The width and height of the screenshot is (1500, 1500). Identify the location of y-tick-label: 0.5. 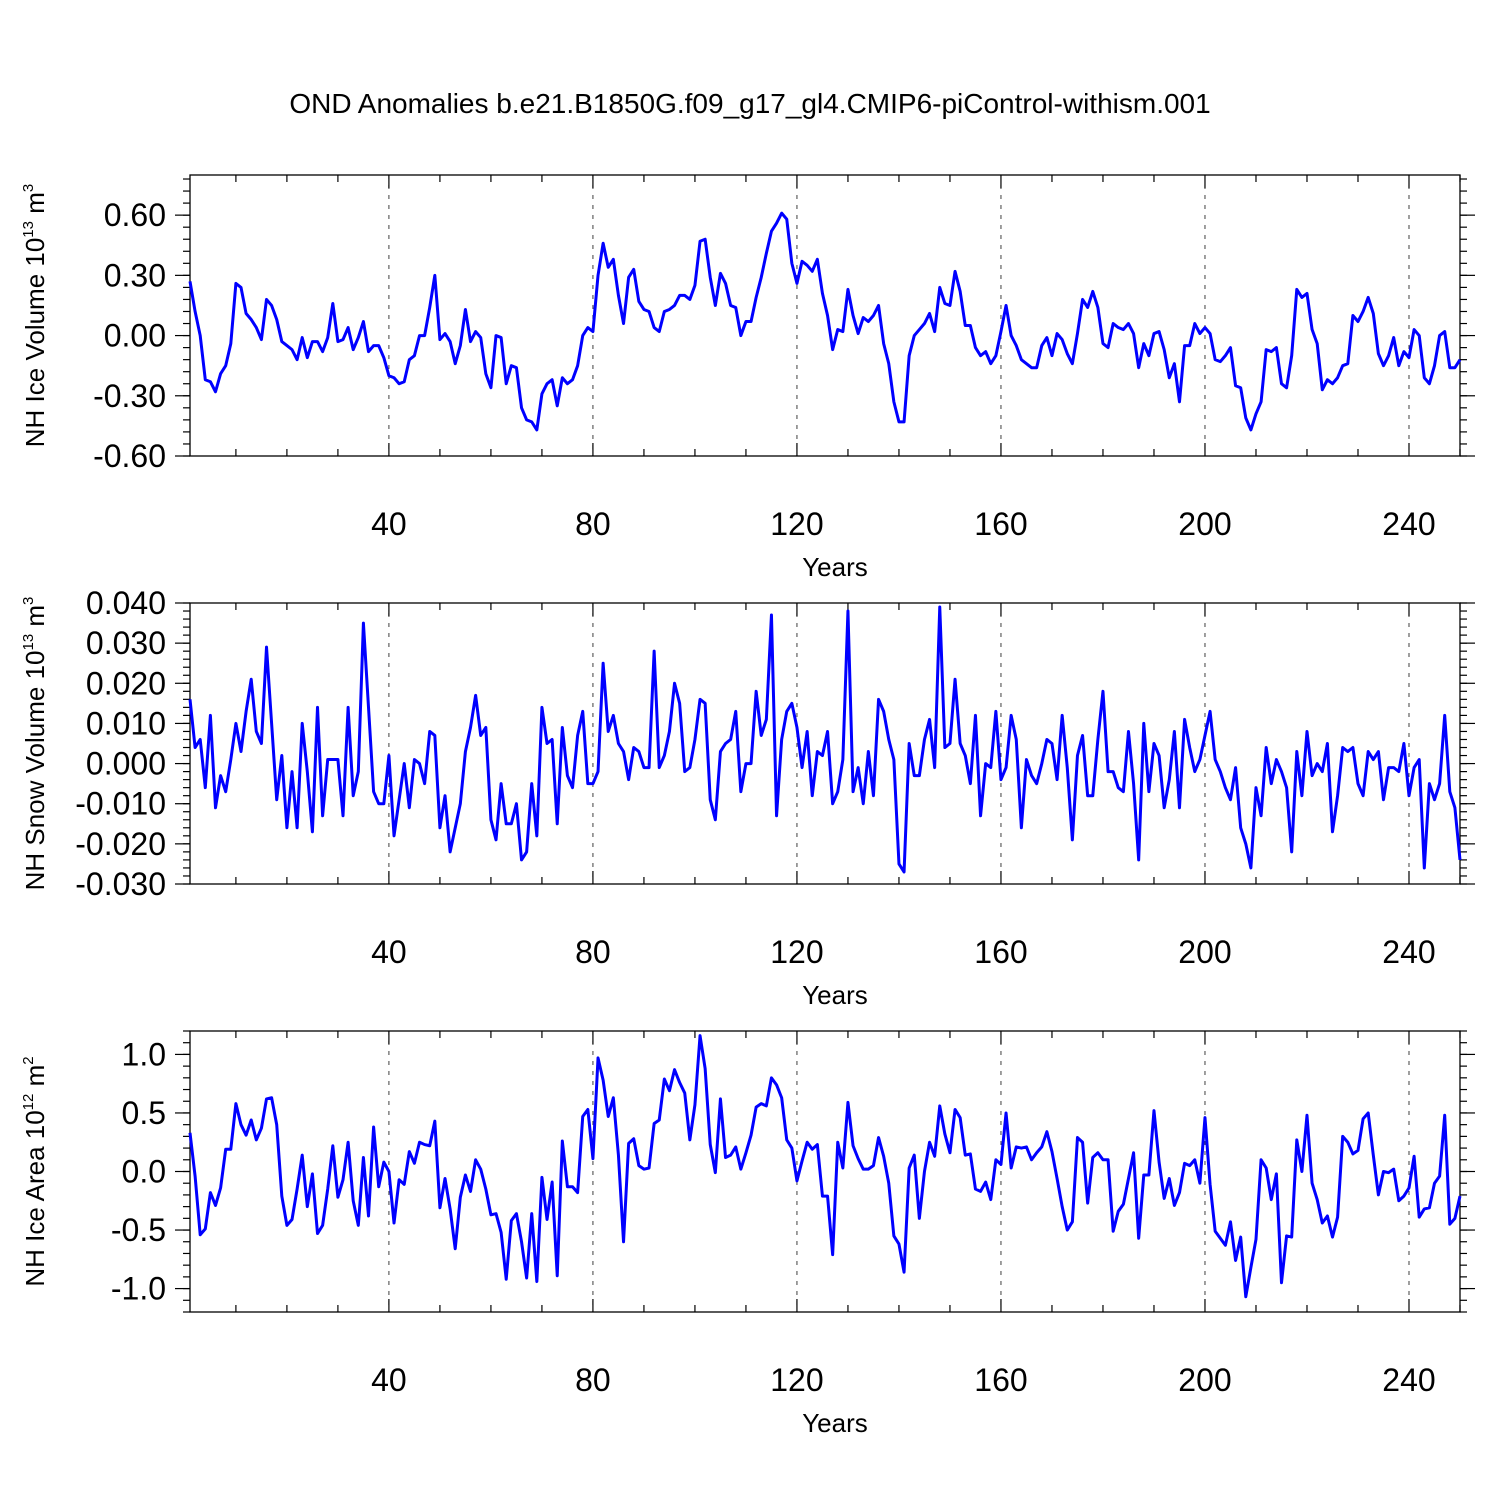
(144, 1113).